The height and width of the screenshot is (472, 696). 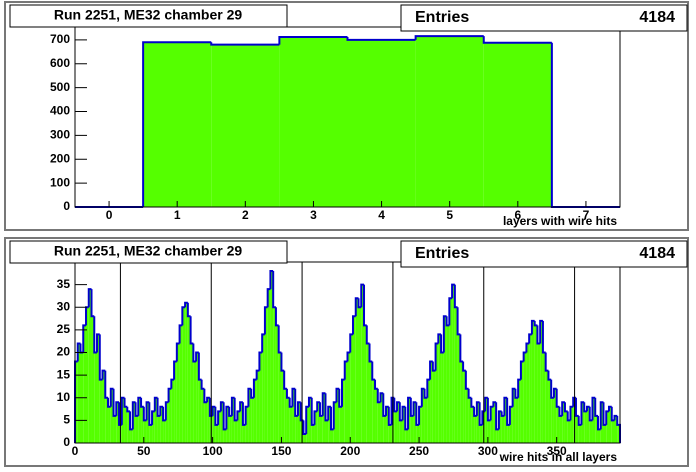 What do you see at coordinates (544, 18) in the screenshot?
I see `stats-box` at bounding box center [544, 18].